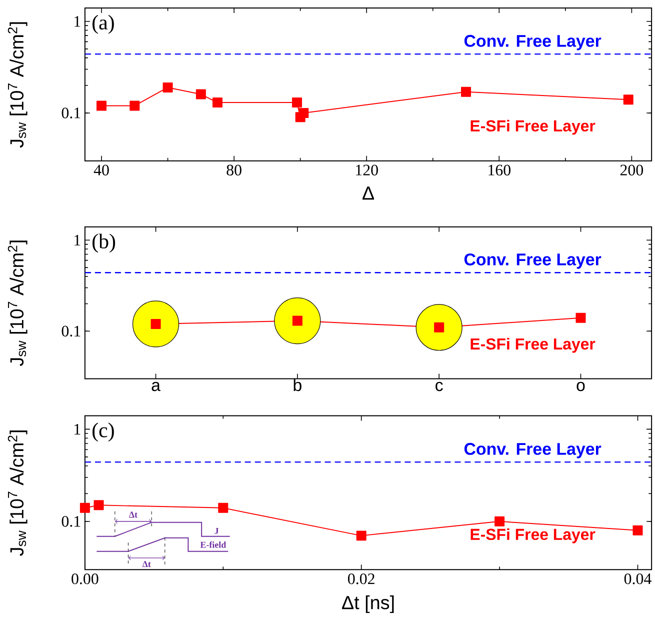  What do you see at coordinates (638, 579) in the screenshot?
I see `x-tick-label: 0.04` at bounding box center [638, 579].